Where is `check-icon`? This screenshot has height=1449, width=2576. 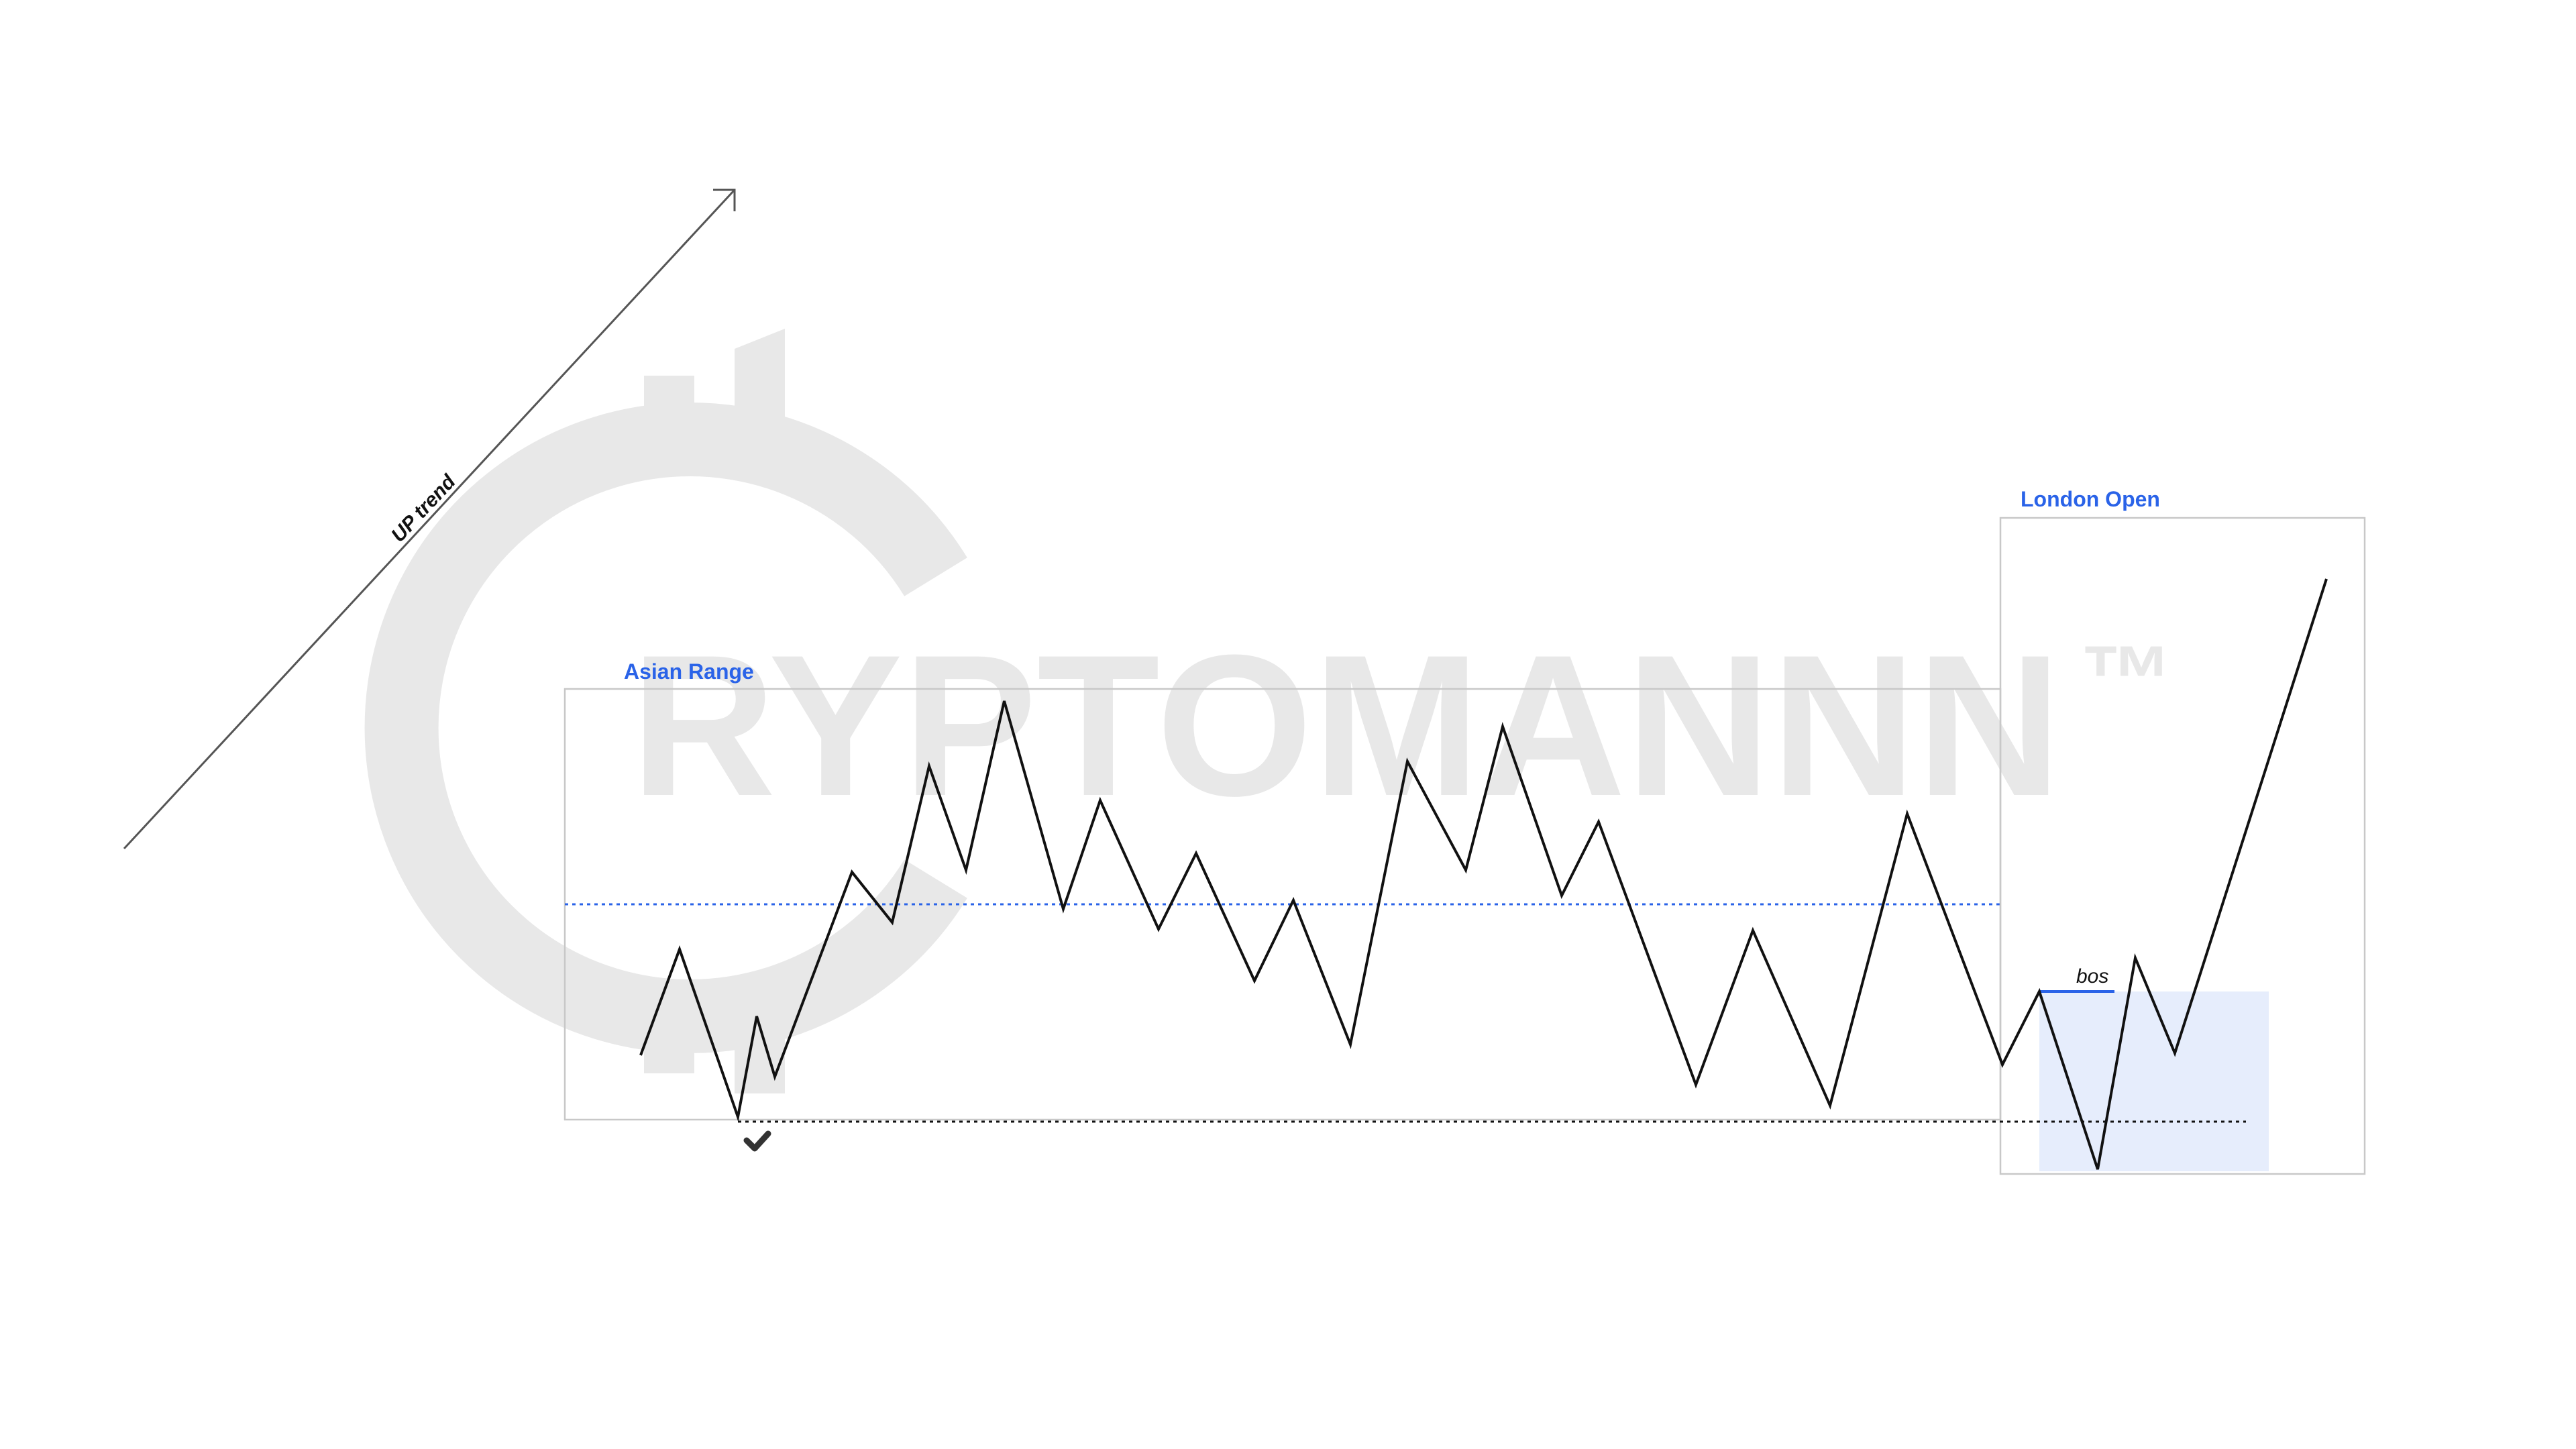 check-icon is located at coordinates (757, 1141).